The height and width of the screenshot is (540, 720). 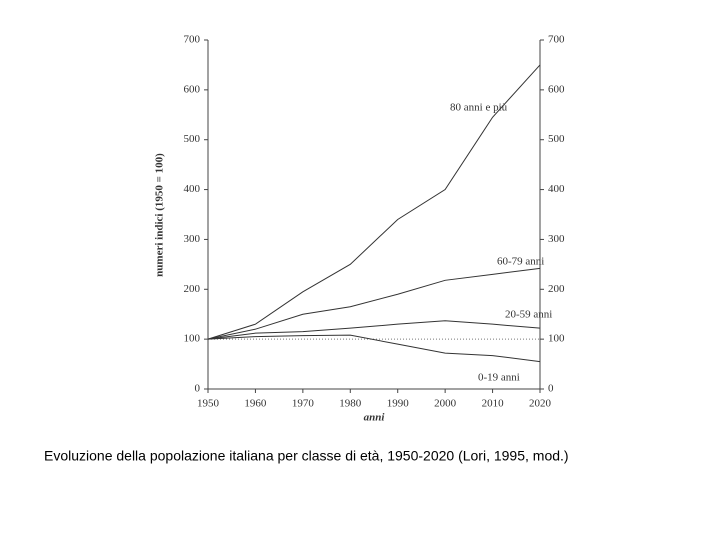 I want to click on y2-tick-label: 600, so click(x=556, y=89).